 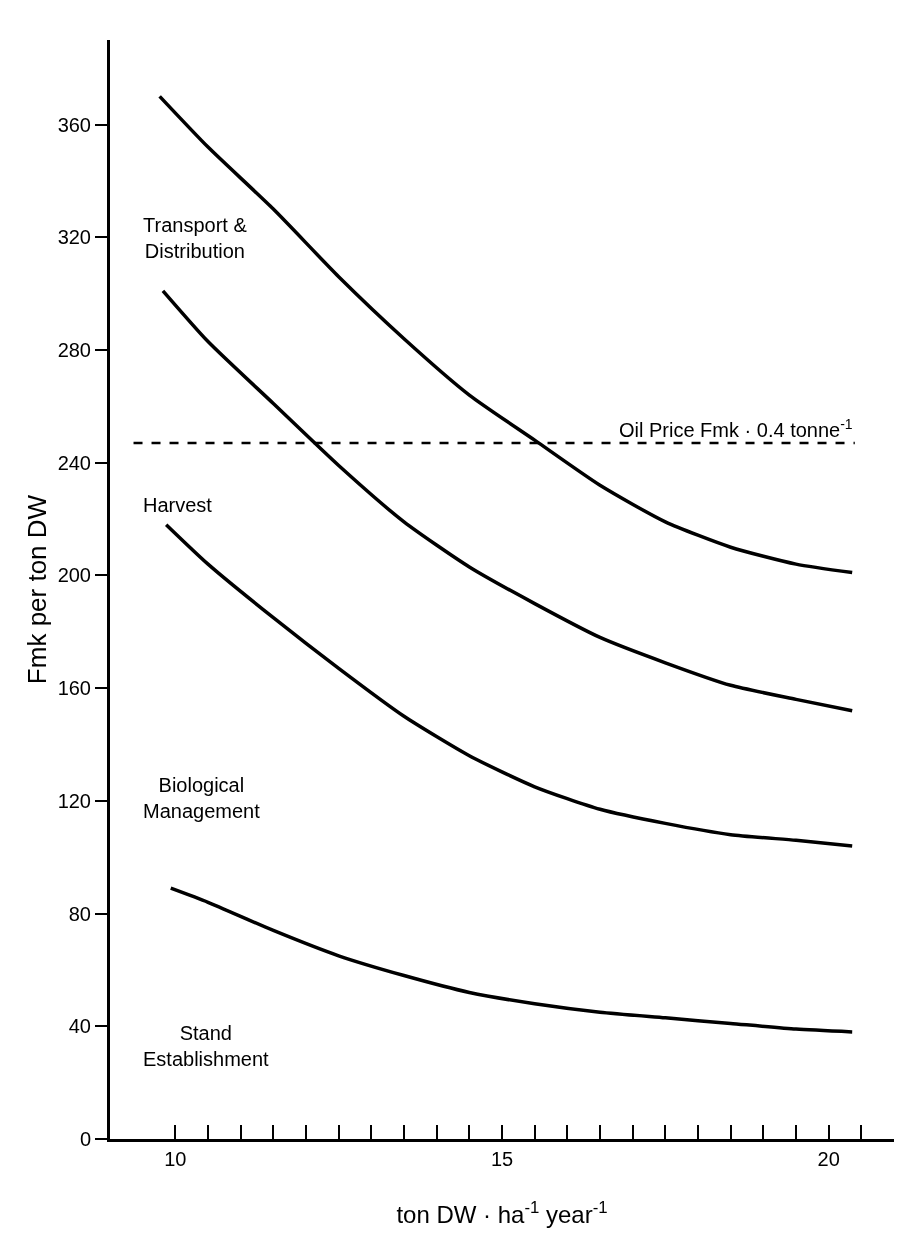 What do you see at coordinates (74, 349) in the screenshot?
I see `y-tick-label: 280` at bounding box center [74, 349].